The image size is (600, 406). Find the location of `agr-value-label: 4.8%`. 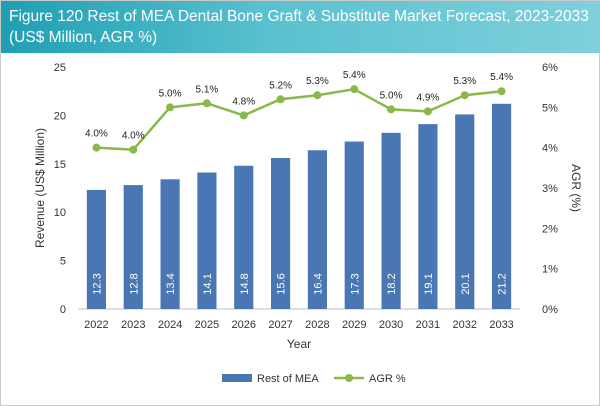

agr-value-label: 4.8% is located at coordinates (243, 101).